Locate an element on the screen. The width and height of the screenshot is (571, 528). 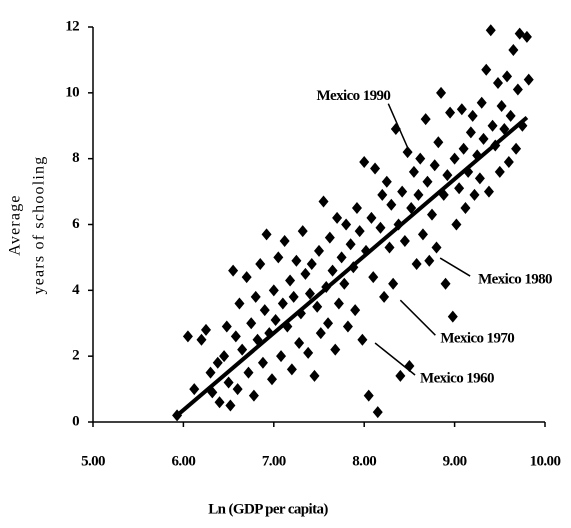
x-tick-label: 7.00 is located at coordinates (274, 461).